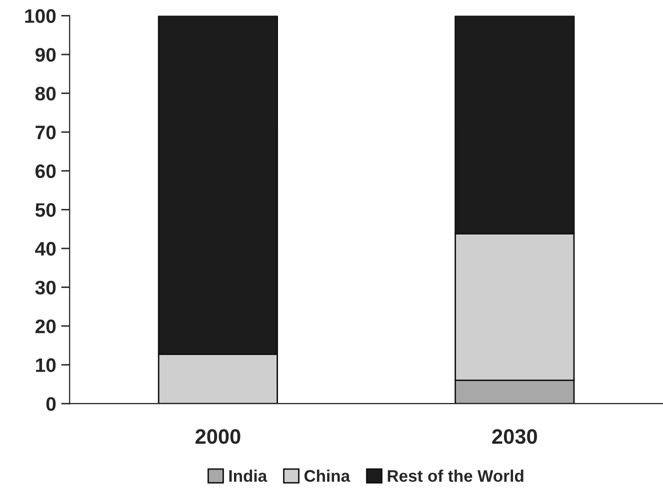  I want to click on y-tick-label: 100, so click(40, 16).